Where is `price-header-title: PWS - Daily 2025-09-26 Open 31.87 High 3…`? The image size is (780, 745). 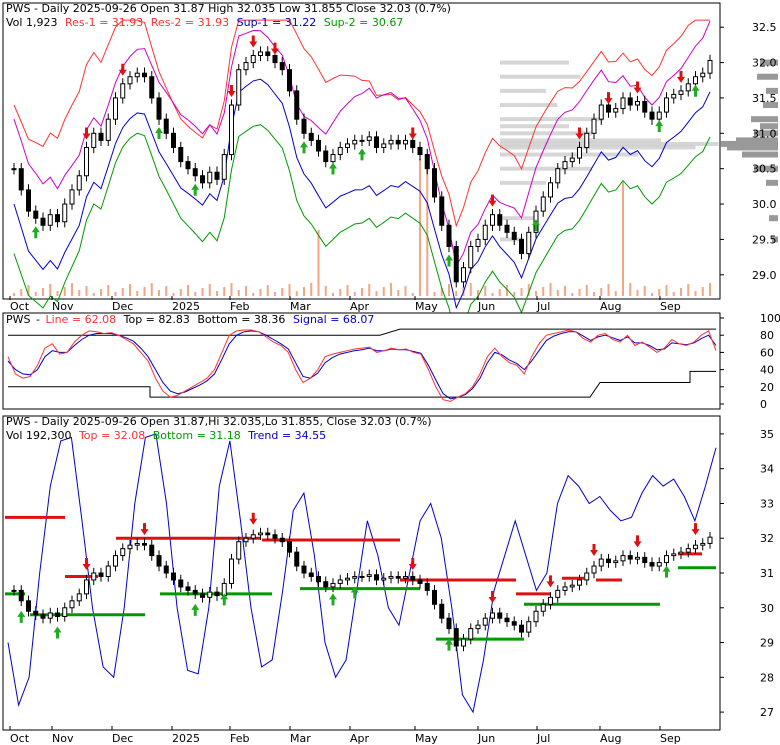
price-header-title: PWS - Daily 2025-09-26 Open 31.87 High 3… is located at coordinates (228, 8).